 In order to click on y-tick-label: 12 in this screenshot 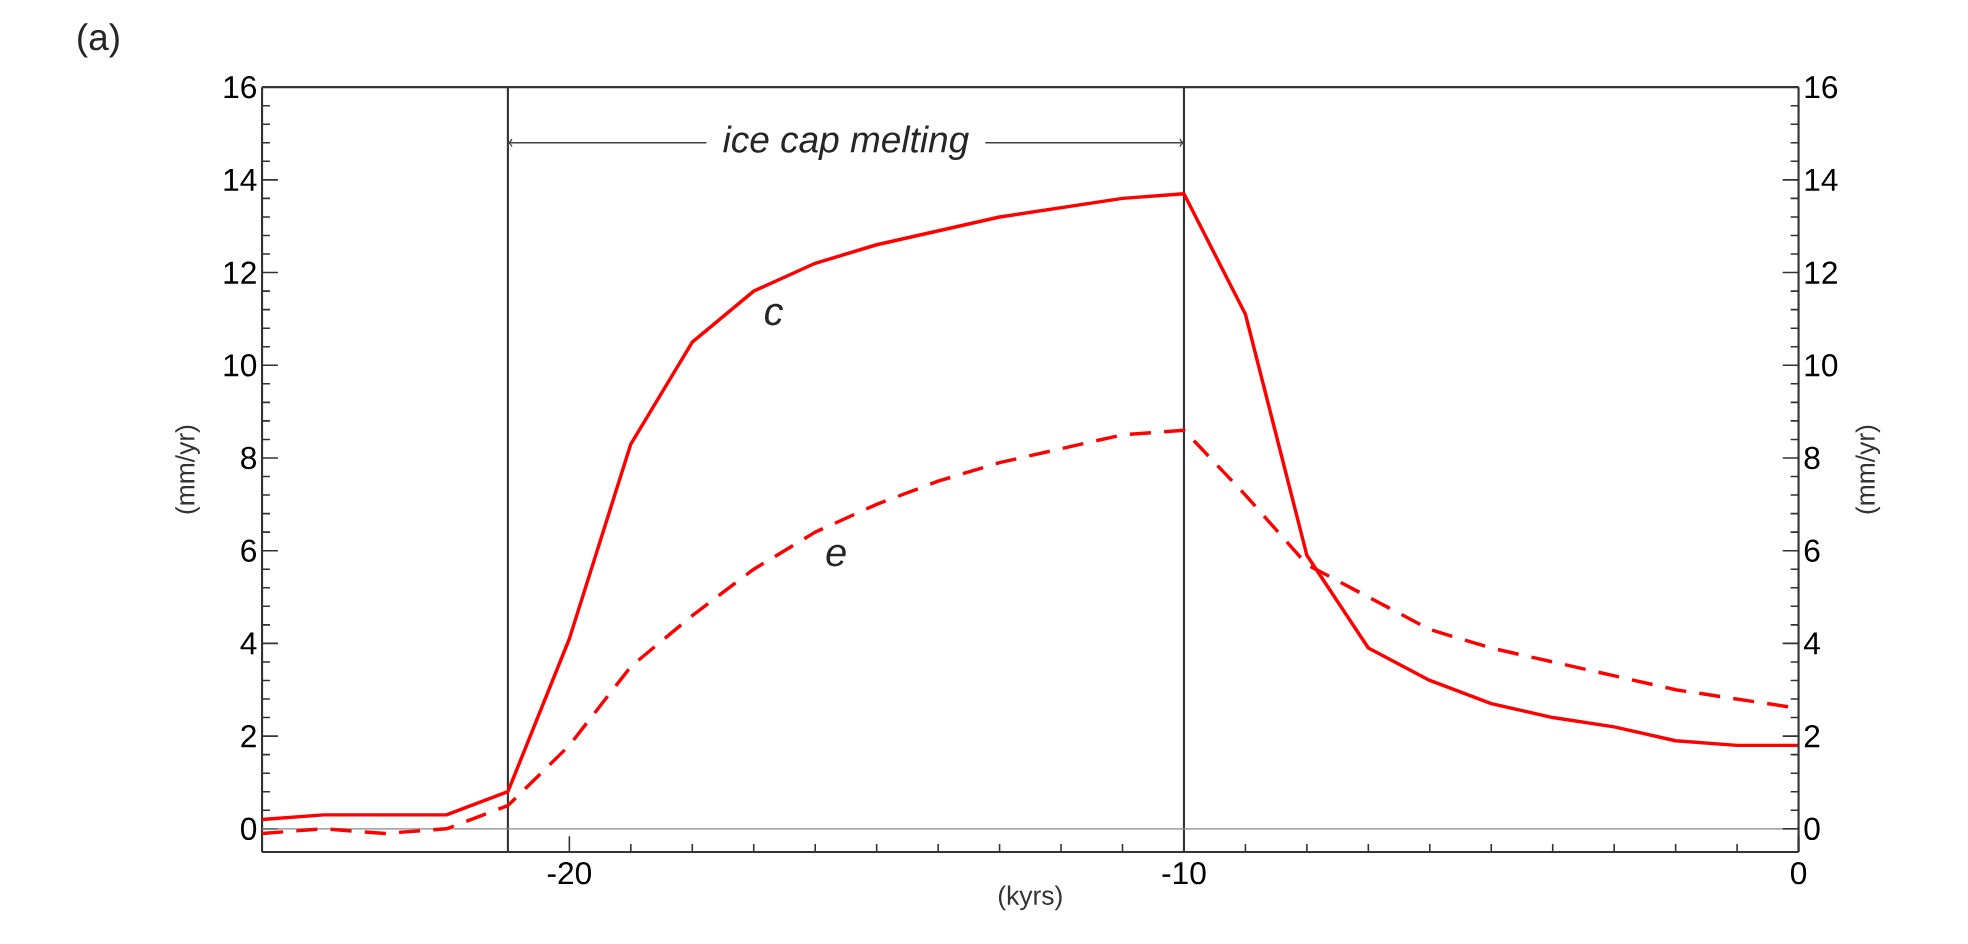, I will do `click(240, 272)`.